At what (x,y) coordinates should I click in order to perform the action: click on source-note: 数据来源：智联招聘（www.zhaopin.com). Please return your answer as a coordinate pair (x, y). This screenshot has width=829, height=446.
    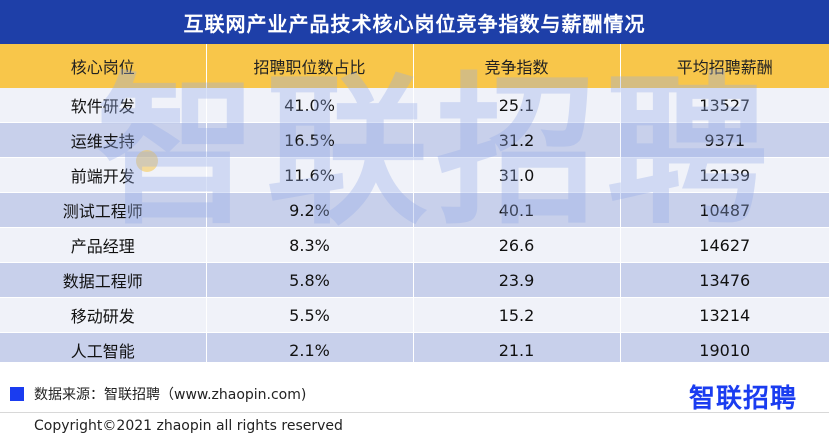
    Looking at the image, I should click on (158, 394).